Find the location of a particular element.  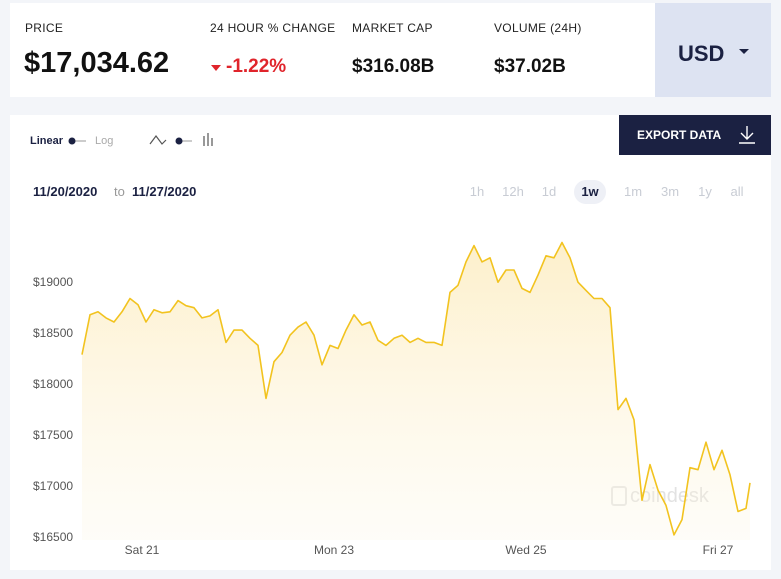

range-button: 3m is located at coordinates (670, 191).